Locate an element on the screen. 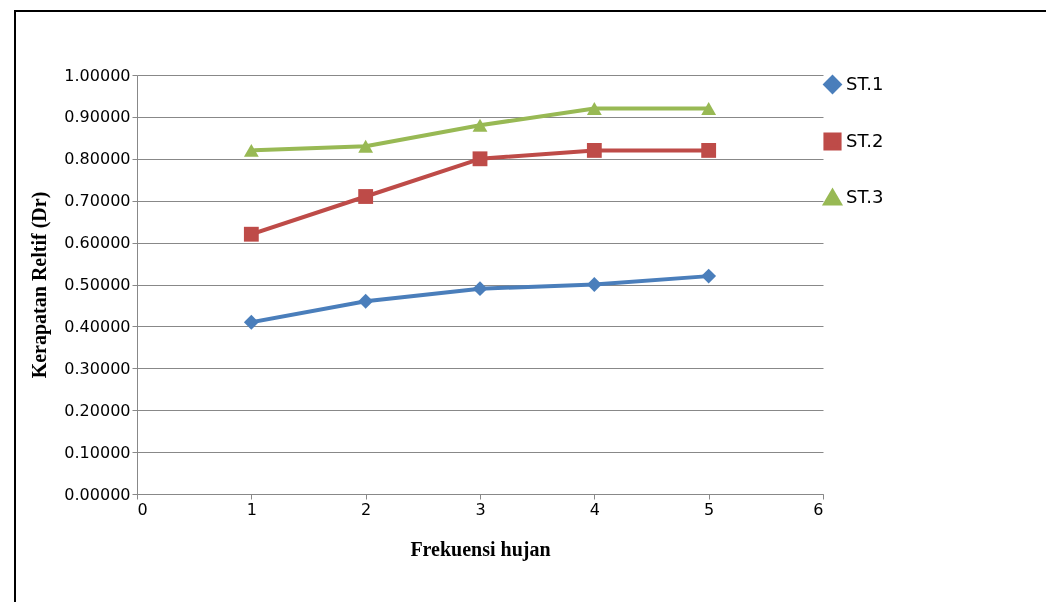 Image resolution: width=1050 pixels, height=604 pixels. x-tick-label: 4 is located at coordinates (594, 509).